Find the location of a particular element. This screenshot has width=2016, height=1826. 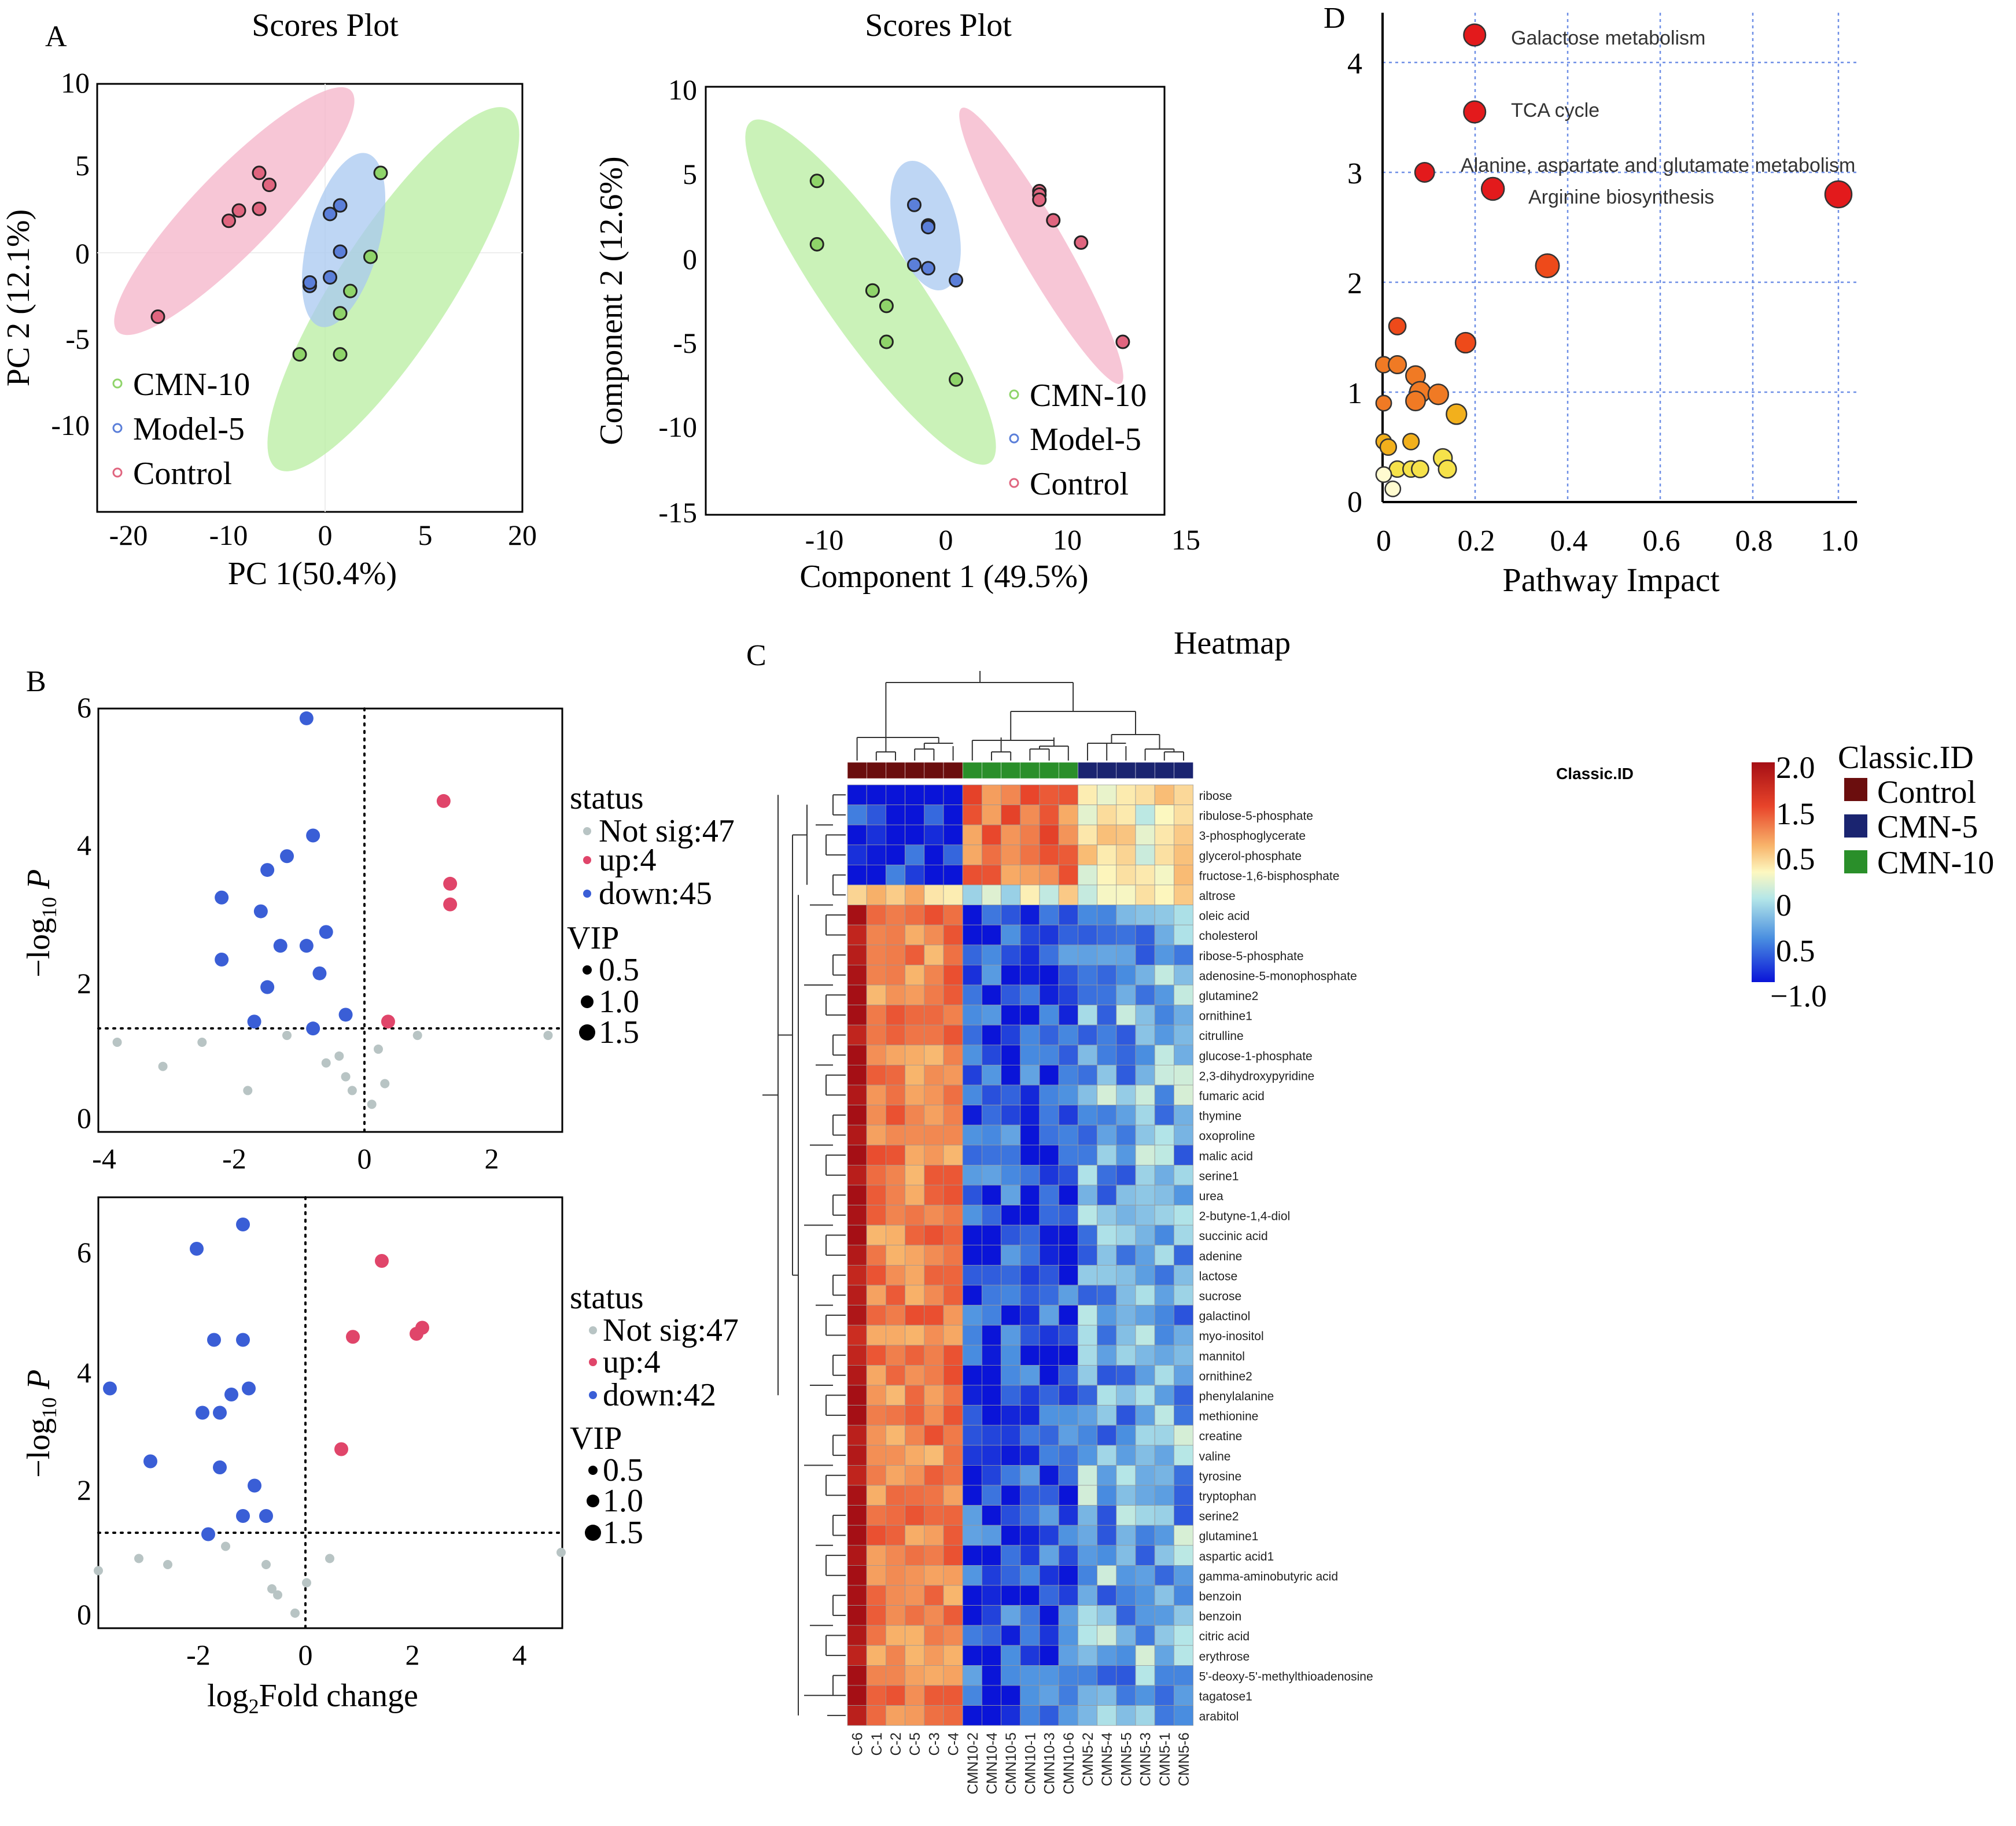

pathway-grid is located at coordinates (1619, 257).